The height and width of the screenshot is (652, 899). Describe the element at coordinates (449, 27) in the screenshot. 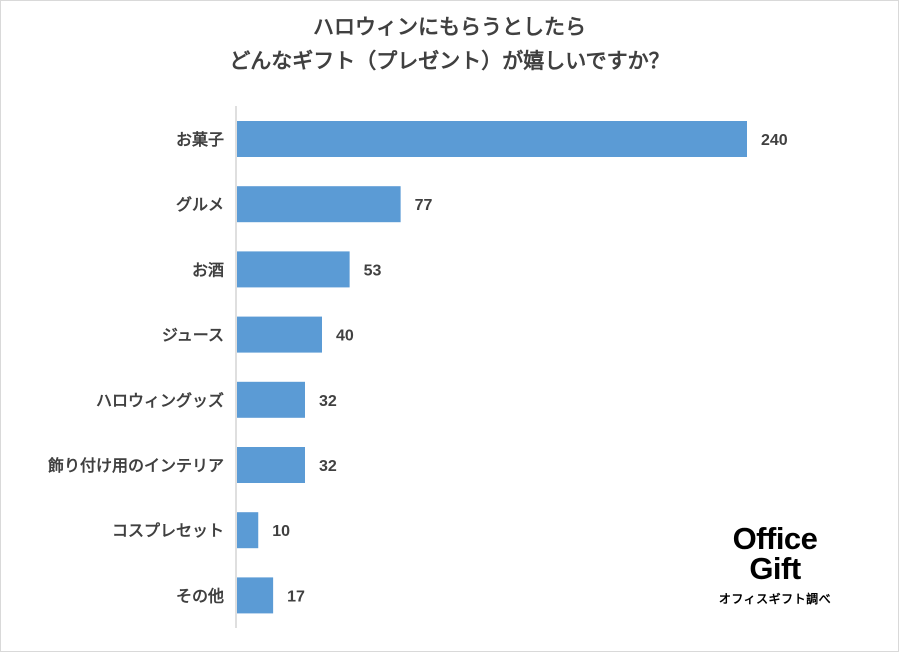

I see `chart-title-line1: ハロウィンにもらうとしたら` at that location.